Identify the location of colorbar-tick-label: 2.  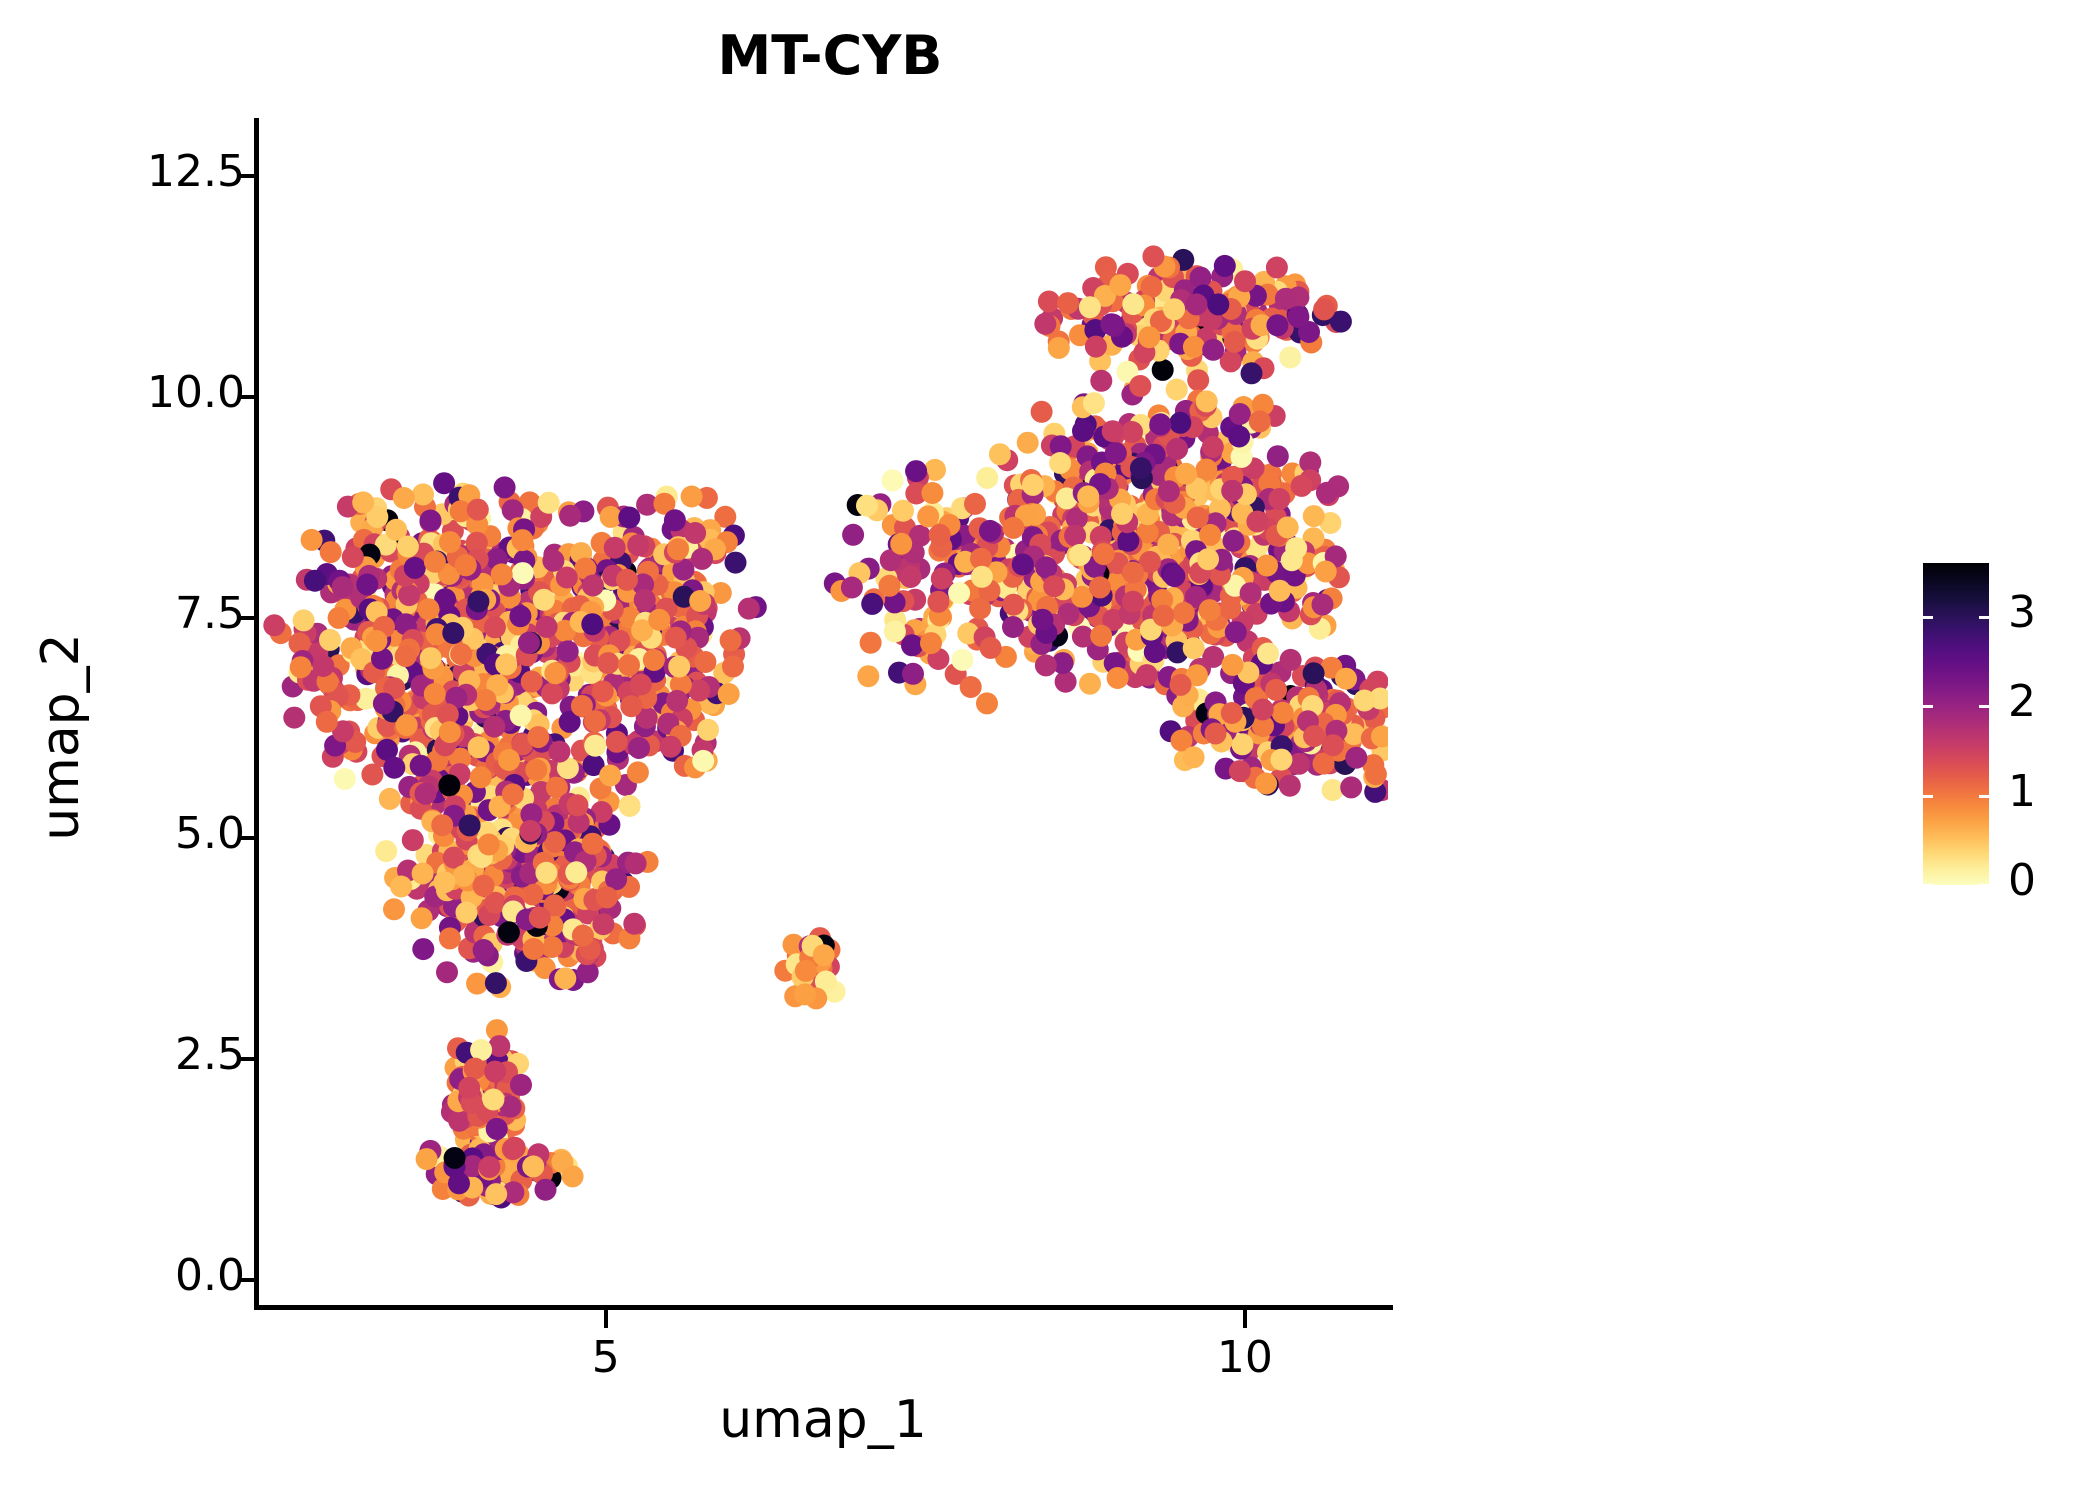
(2022, 702).